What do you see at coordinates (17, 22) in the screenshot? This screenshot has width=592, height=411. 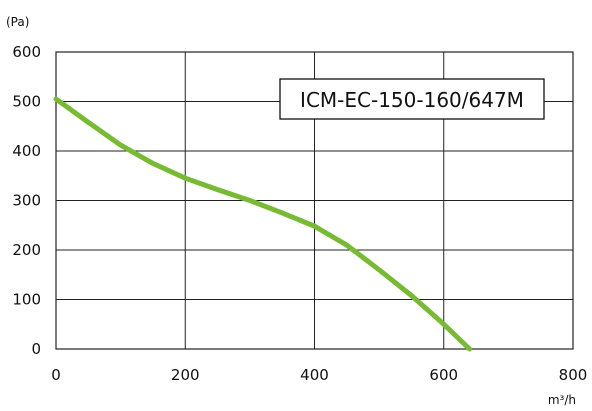 I see `y-axis-label: (Pa)` at bounding box center [17, 22].